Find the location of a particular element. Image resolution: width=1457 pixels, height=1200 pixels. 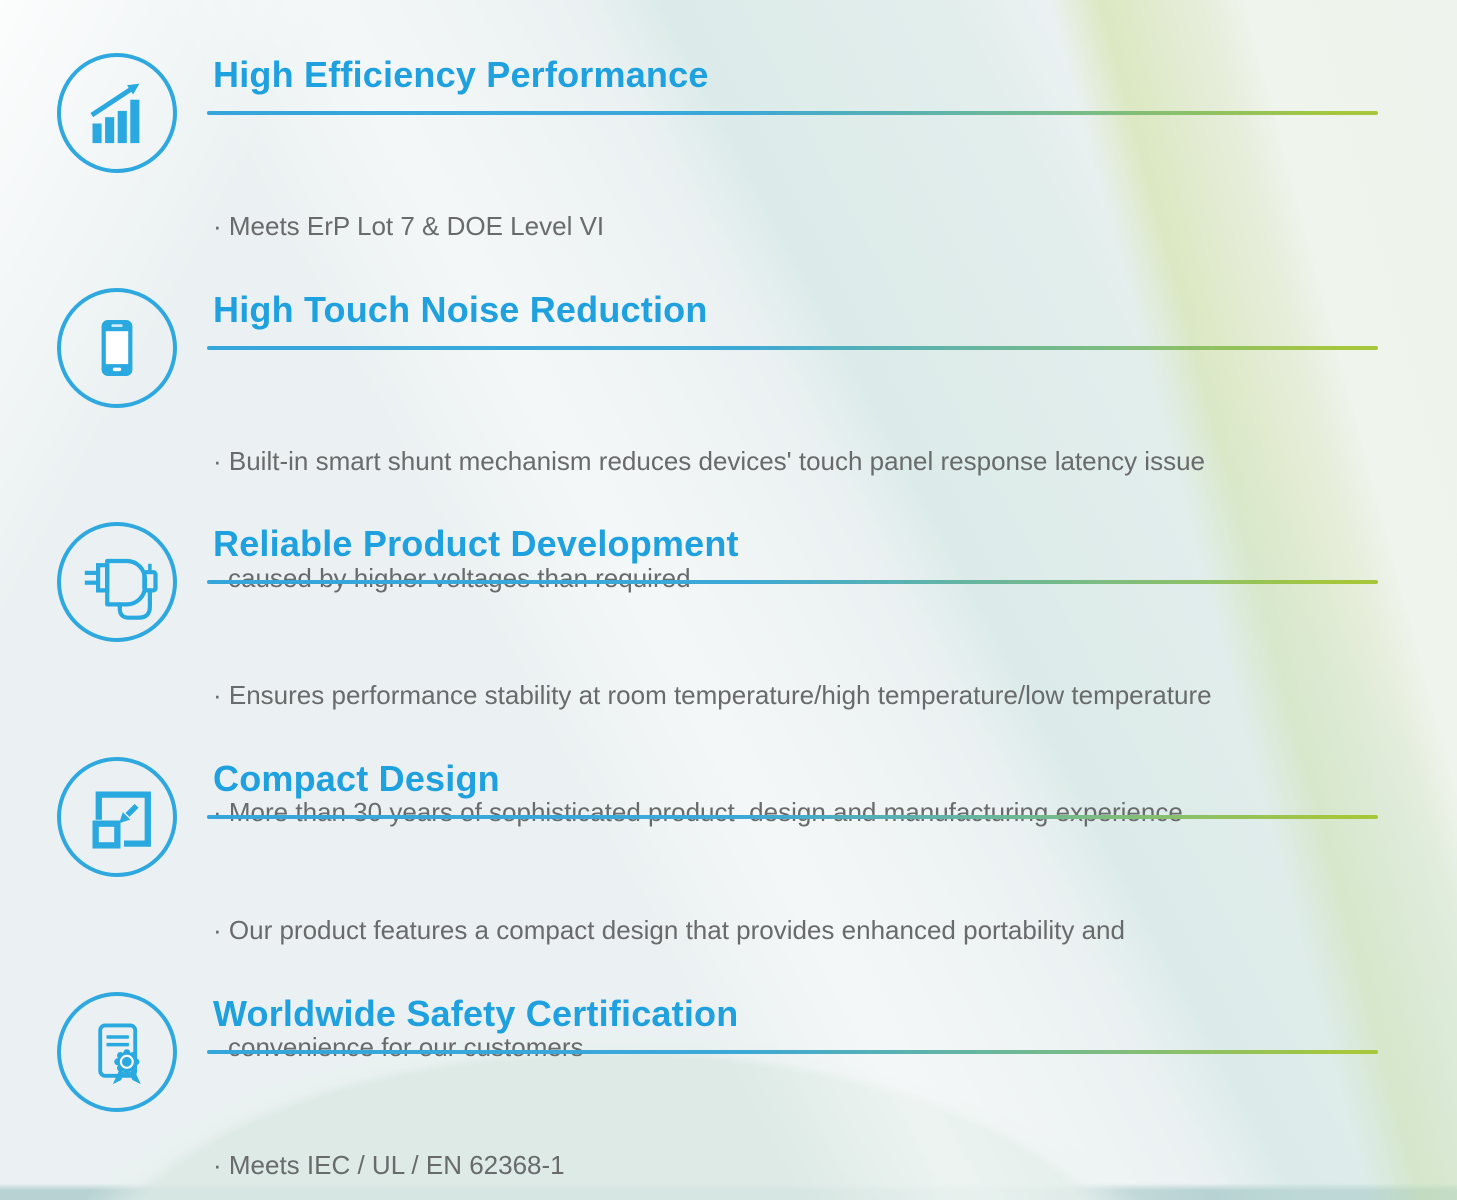

power-adapter-icon is located at coordinates (117, 582).